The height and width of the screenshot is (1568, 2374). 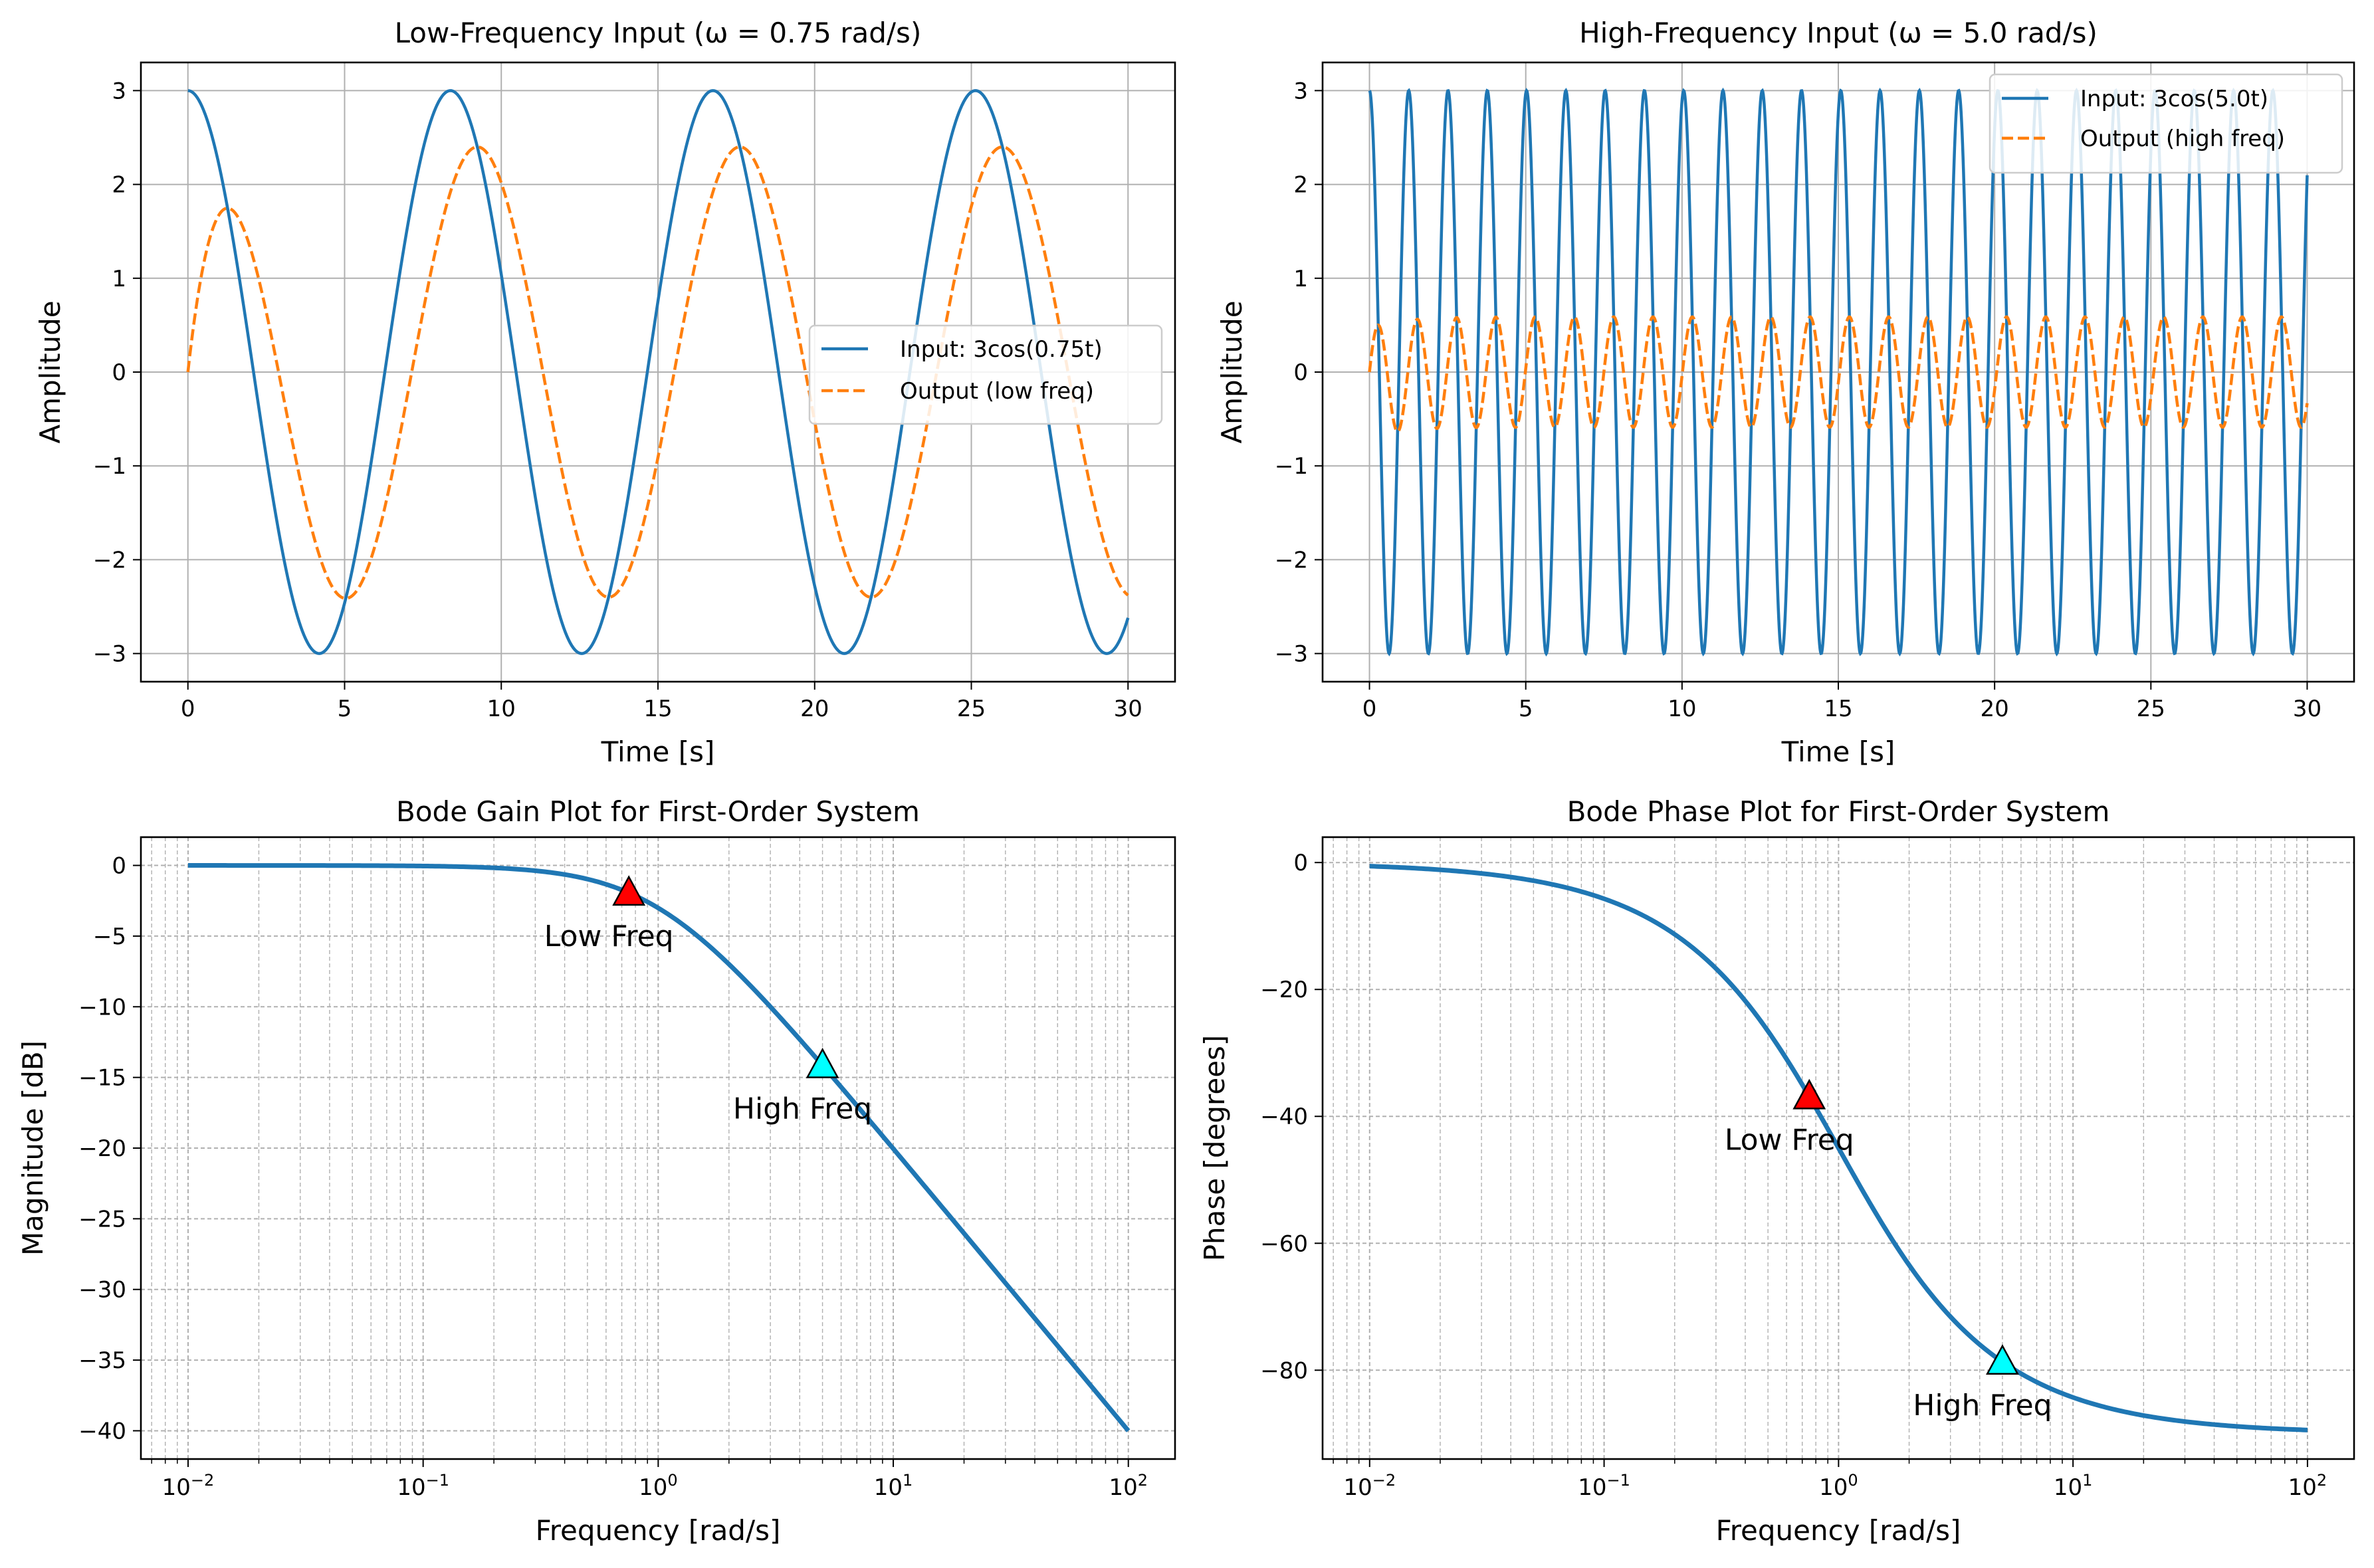 What do you see at coordinates (658, 751) in the screenshot?
I see `x-axis-label-low: Time [s]` at bounding box center [658, 751].